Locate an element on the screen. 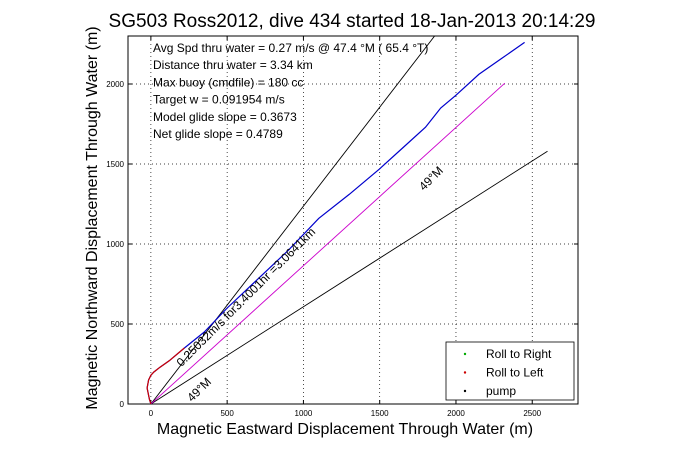  info-line: Max buoy (cmdfile) = 180 cc is located at coordinates (228, 82).